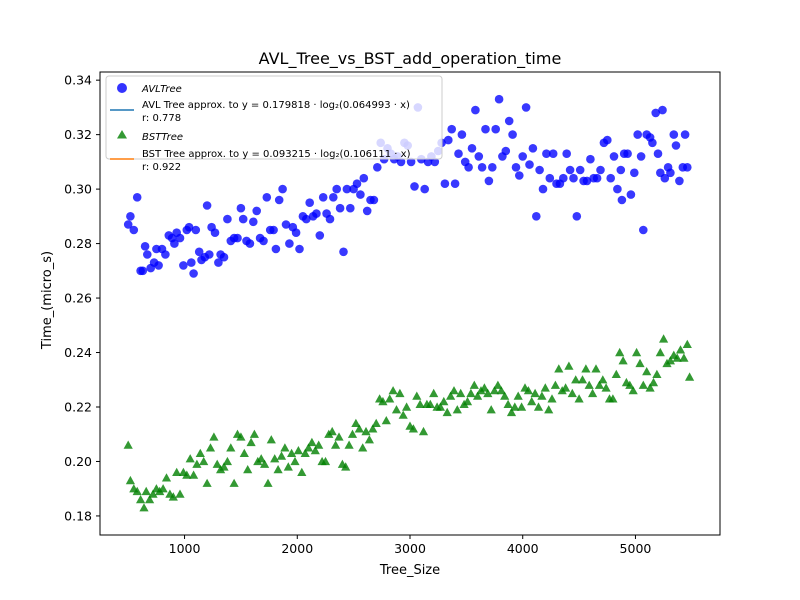  Describe the element at coordinates (410, 548) in the screenshot. I see `x-tick-label: 3000` at that location.